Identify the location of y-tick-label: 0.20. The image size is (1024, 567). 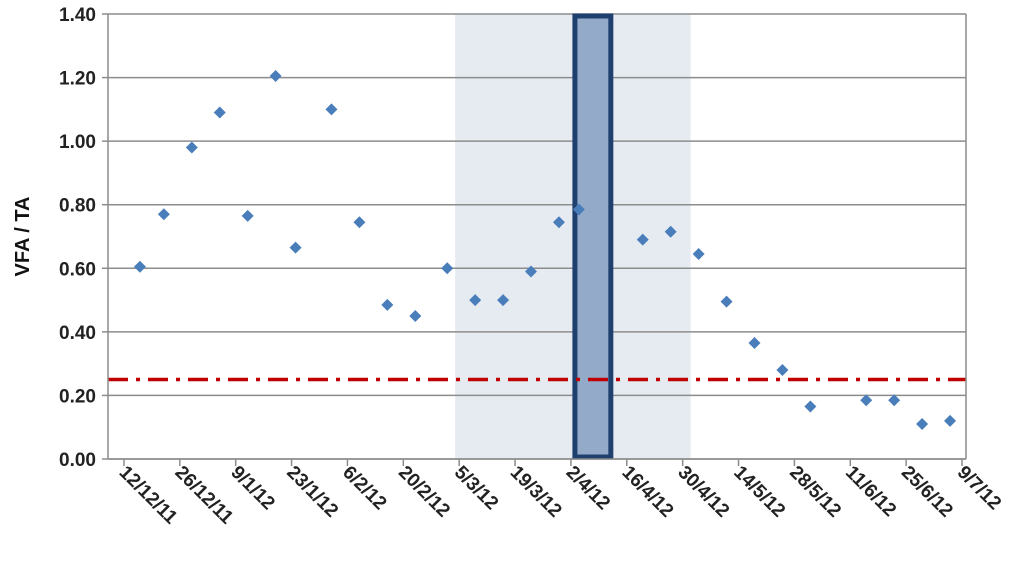
(77, 396).